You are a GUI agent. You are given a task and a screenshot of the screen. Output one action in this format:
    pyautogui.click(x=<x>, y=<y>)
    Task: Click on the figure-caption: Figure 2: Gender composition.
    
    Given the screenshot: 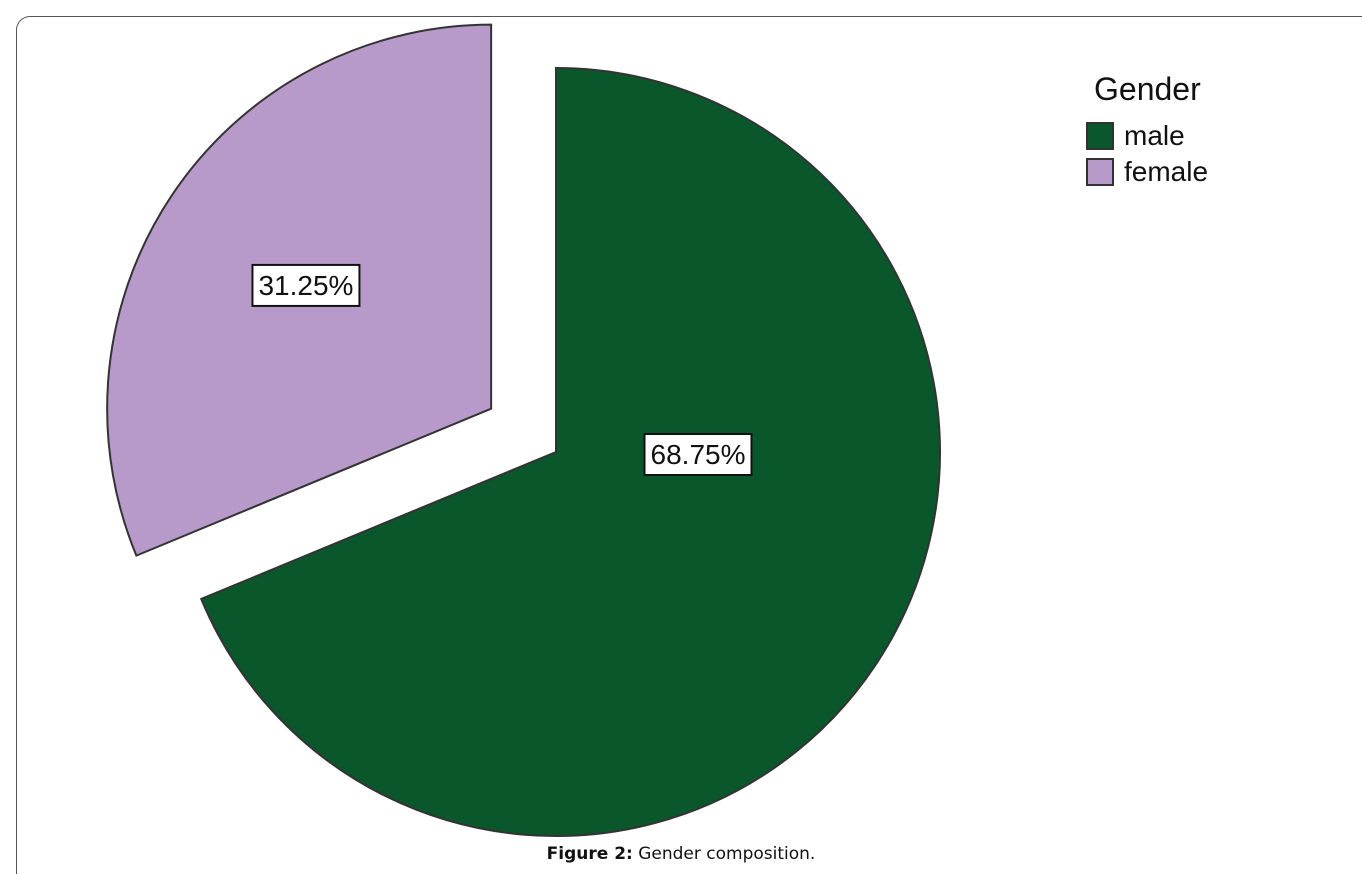 What is the action you would take?
    pyautogui.click(x=681, y=854)
    